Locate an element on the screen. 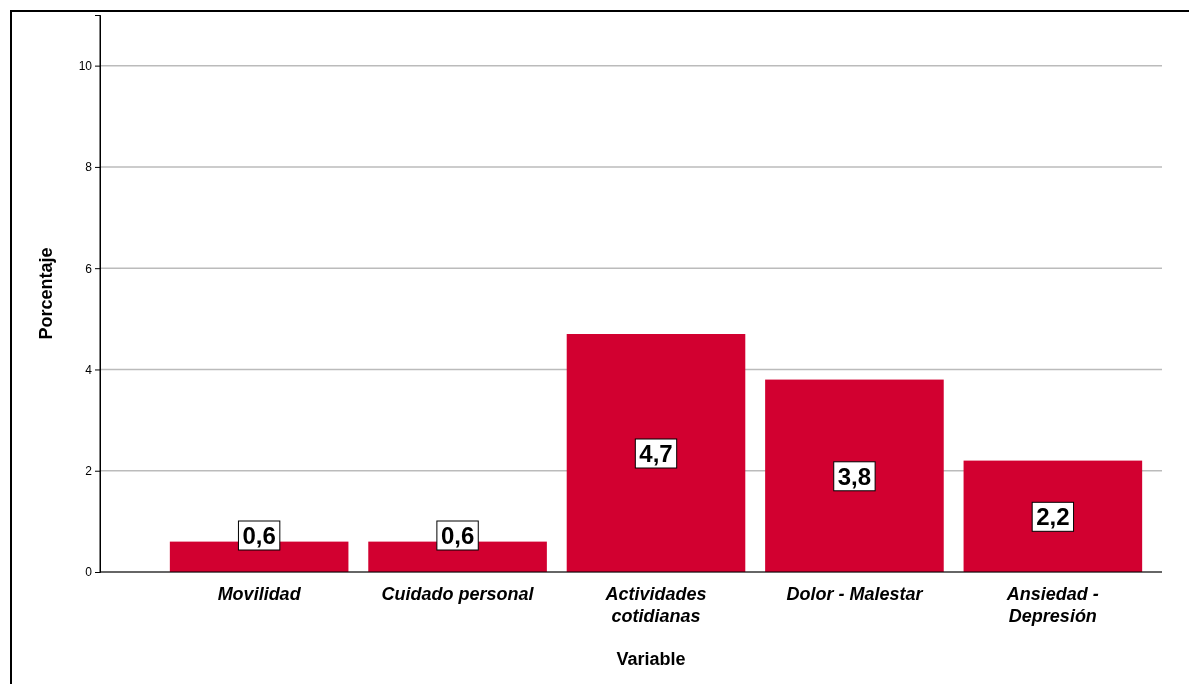 The height and width of the screenshot is (684, 1189). data-label: 4,7 is located at coordinates (656, 453).